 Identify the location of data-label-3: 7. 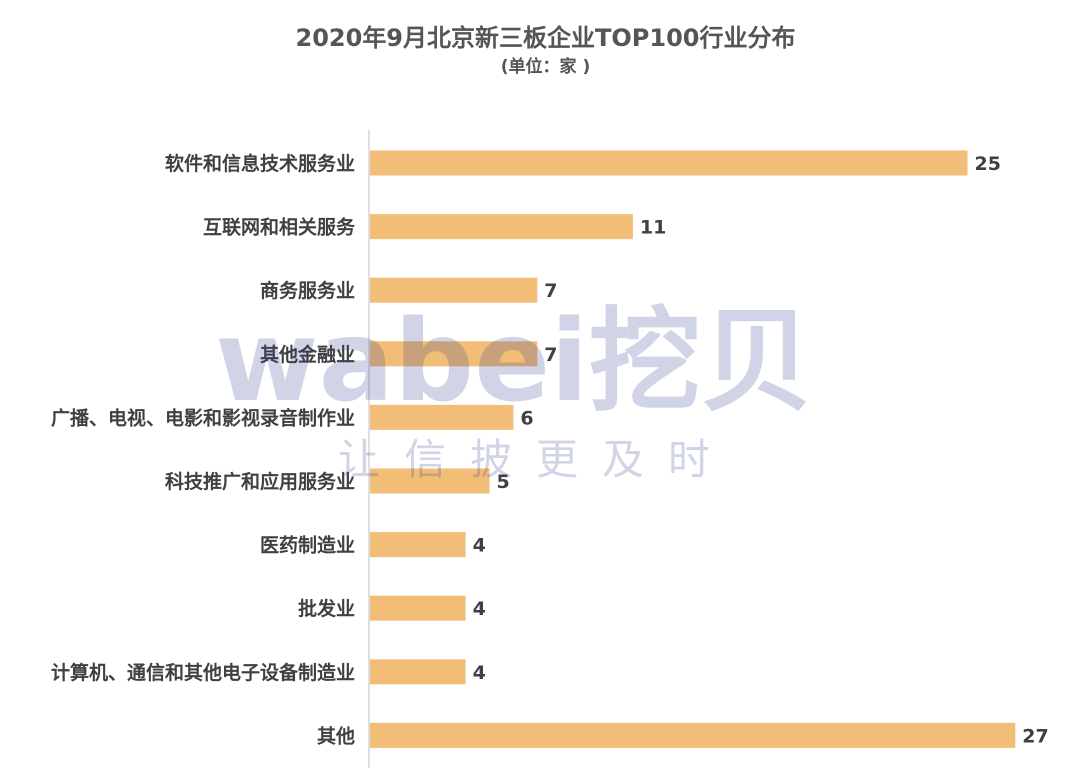
(550, 355).